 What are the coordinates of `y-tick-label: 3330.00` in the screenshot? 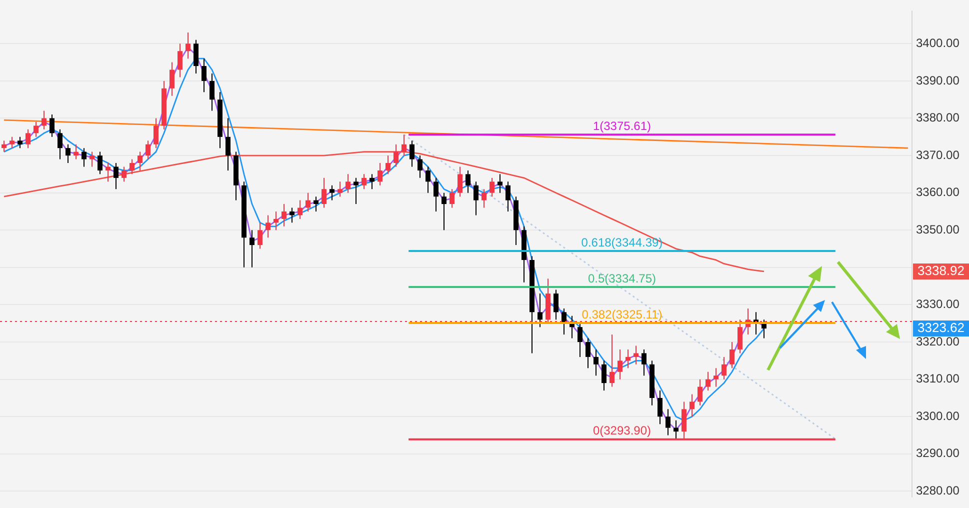 It's located at (938, 304).